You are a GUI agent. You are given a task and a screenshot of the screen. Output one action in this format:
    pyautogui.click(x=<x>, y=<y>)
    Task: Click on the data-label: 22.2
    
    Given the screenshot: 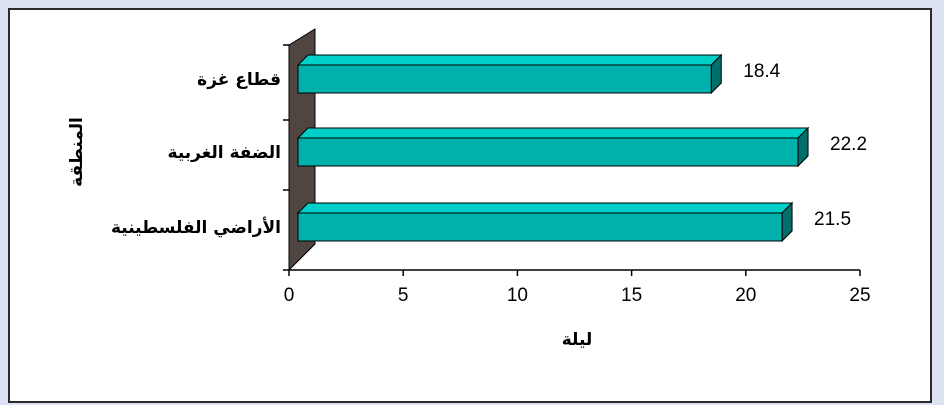 What is the action you would take?
    pyautogui.click(x=848, y=144)
    